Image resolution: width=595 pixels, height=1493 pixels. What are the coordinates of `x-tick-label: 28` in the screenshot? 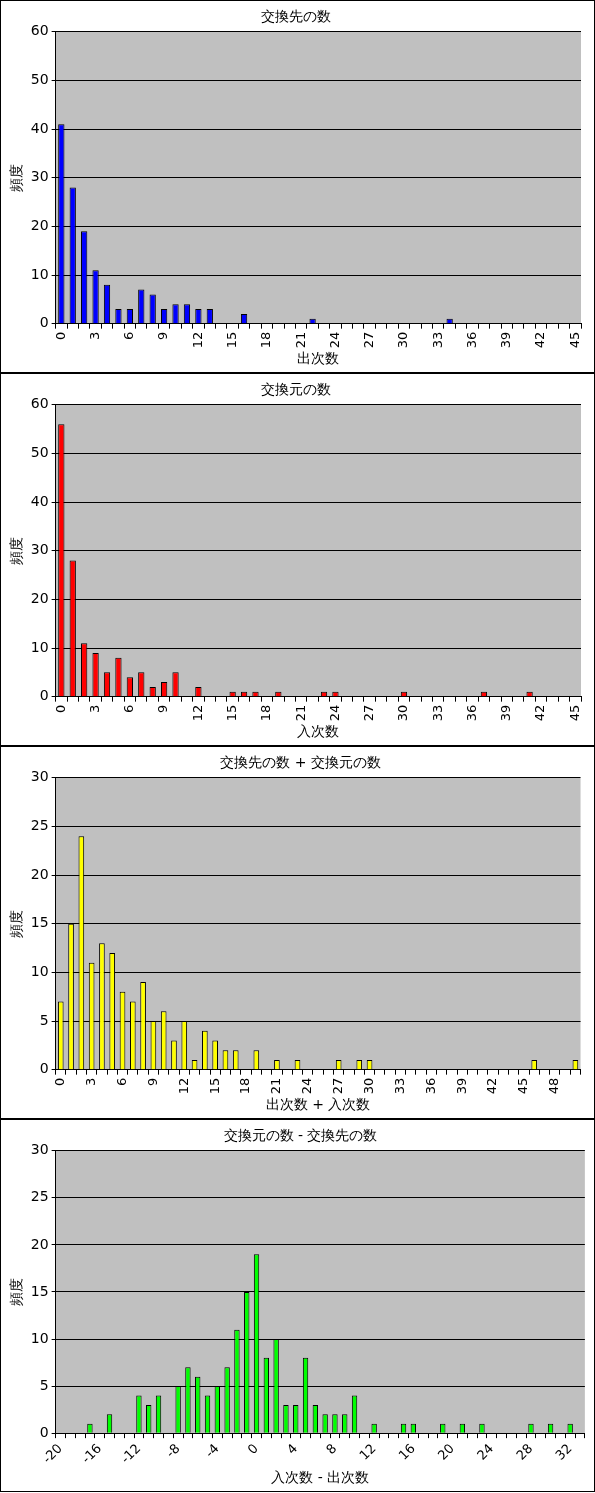 It's located at (524, 1451).